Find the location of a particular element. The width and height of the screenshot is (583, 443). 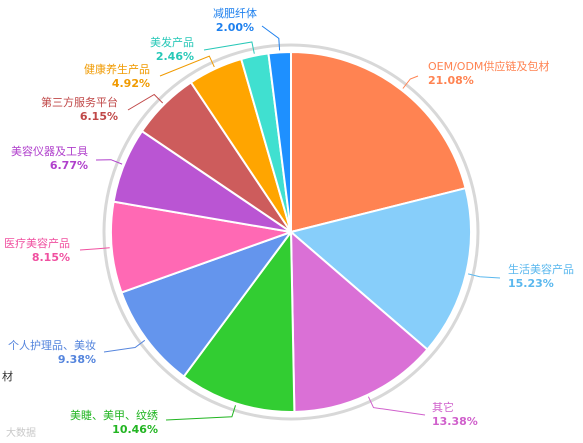

watermark-text: 大数据 is located at coordinates (21, 432).